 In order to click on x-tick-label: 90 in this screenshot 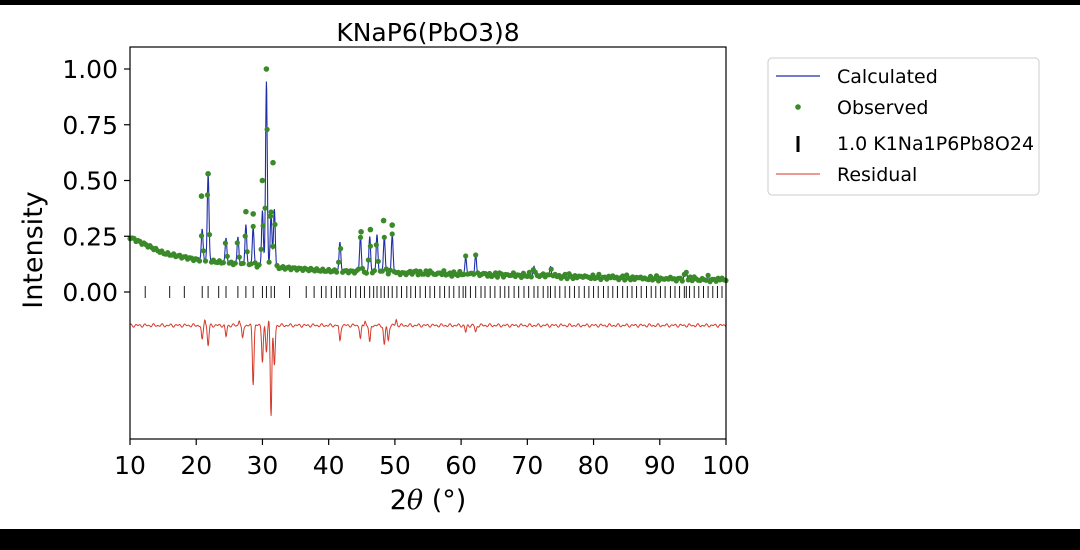, I will do `click(660, 465)`.